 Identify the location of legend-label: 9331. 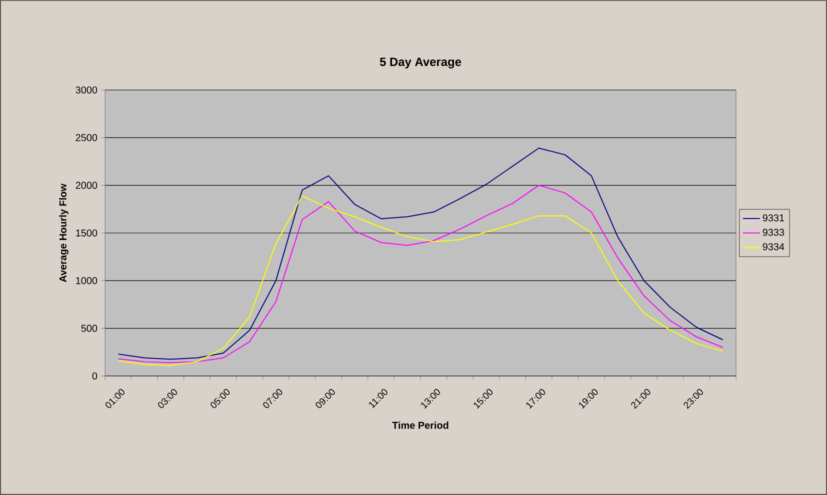
(773, 218).